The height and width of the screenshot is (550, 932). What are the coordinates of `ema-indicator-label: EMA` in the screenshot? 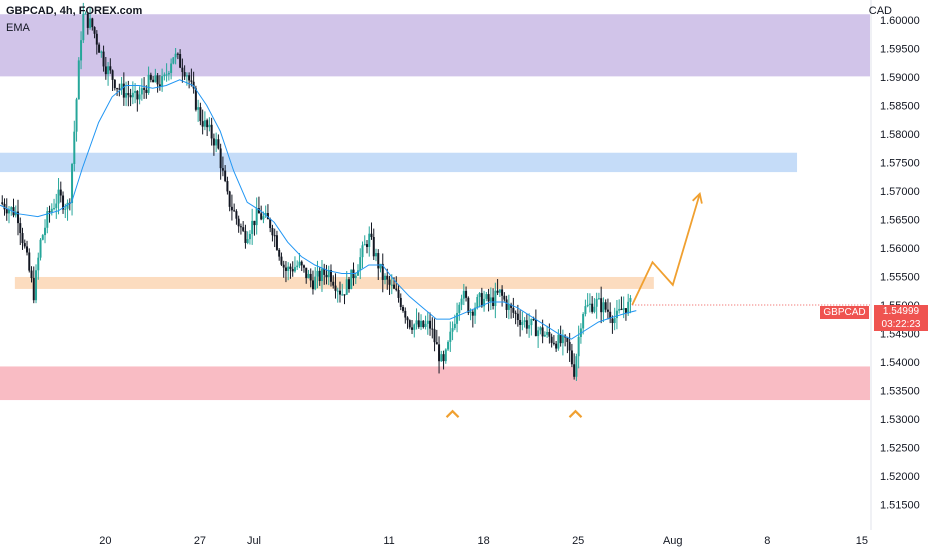 It's located at (18, 28).